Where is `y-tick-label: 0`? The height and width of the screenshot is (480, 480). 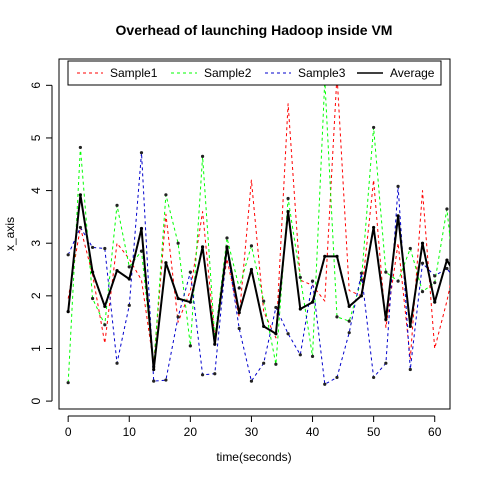 y-tick-label: 0 is located at coordinates (36, 400).